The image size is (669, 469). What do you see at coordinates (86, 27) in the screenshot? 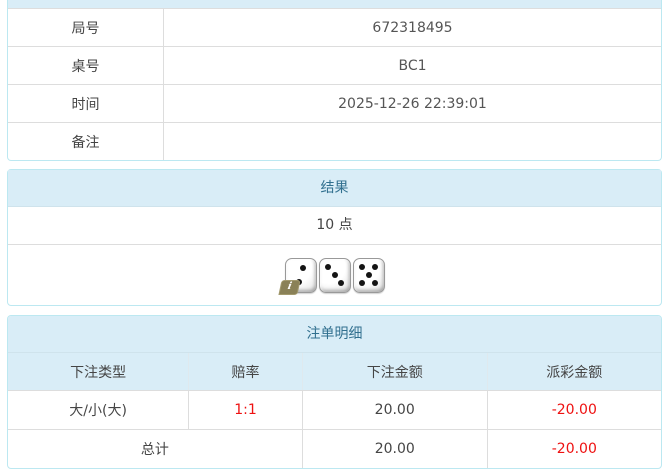
I see `game-number-label: 局号` at bounding box center [86, 27].